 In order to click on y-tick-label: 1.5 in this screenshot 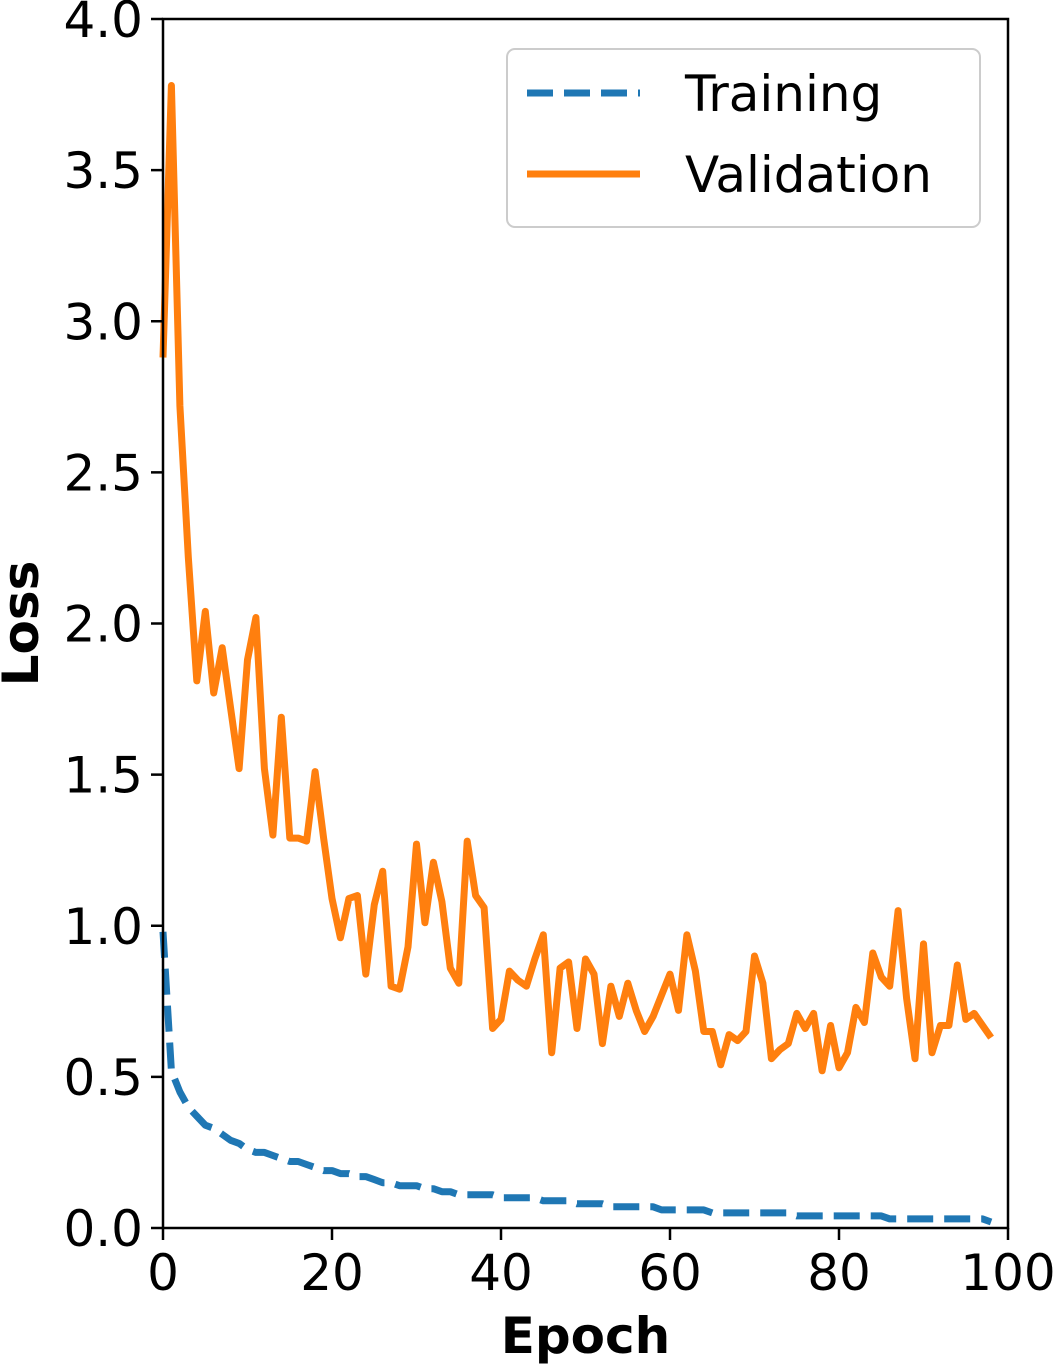, I will do `click(103, 776)`.